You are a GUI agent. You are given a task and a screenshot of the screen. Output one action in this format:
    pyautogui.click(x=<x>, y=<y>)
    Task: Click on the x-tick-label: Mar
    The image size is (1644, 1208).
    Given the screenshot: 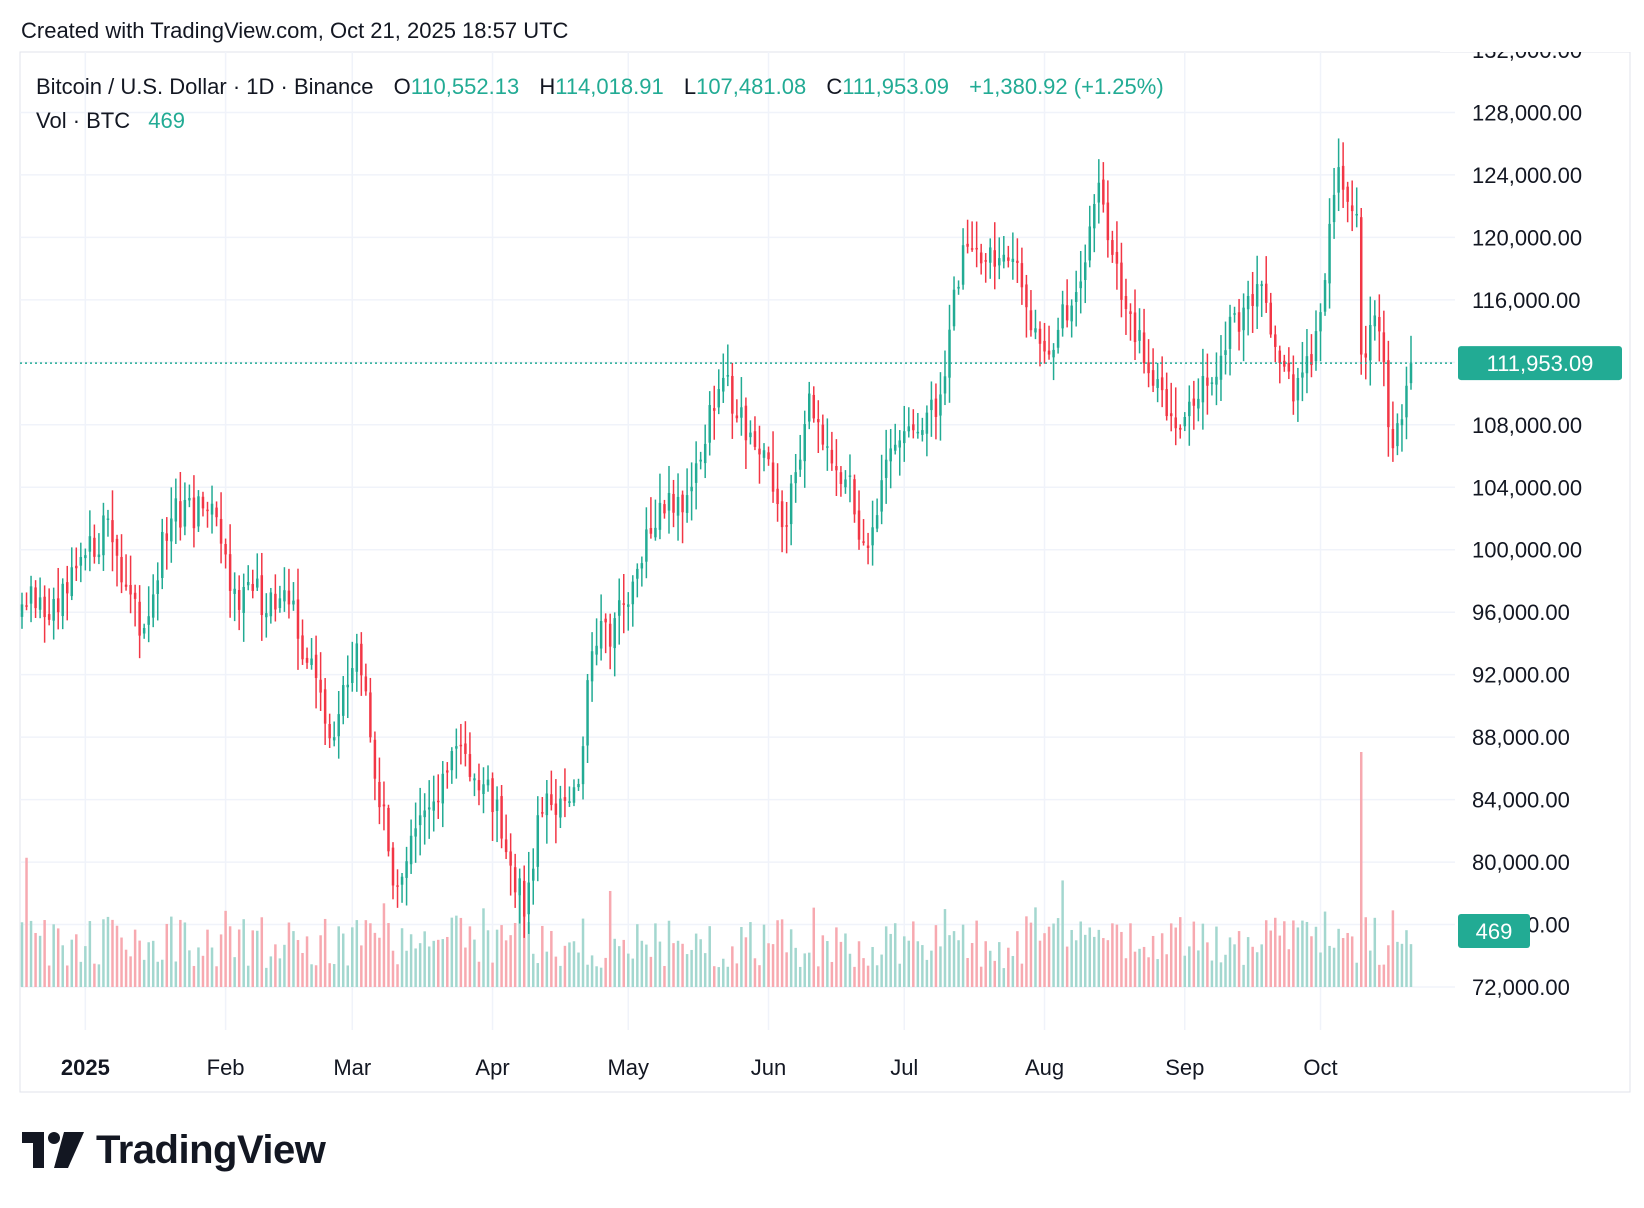 What is the action you would take?
    pyautogui.click(x=352, y=1067)
    